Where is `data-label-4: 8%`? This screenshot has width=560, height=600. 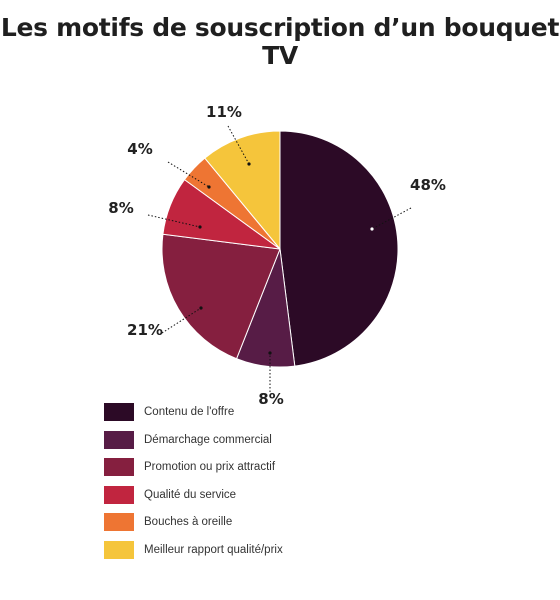
data-label-4: 8% is located at coordinates (120, 208).